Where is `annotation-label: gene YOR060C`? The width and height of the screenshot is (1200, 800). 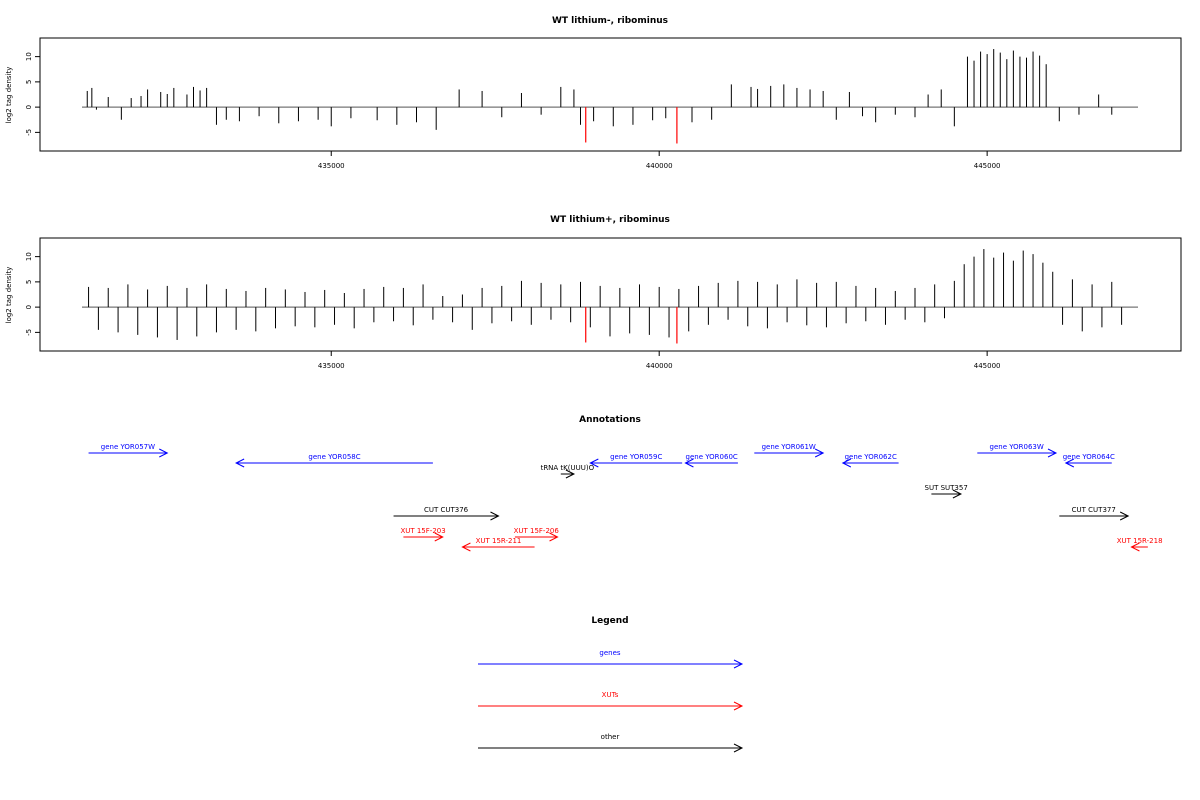 annotation-label: gene YOR060C is located at coordinates (712, 457).